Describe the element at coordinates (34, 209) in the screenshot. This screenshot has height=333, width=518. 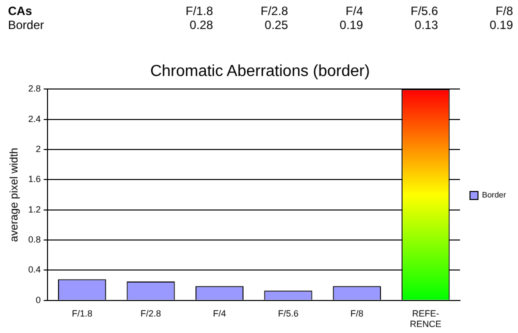
I see `y-tick-label: 1.2` at that location.